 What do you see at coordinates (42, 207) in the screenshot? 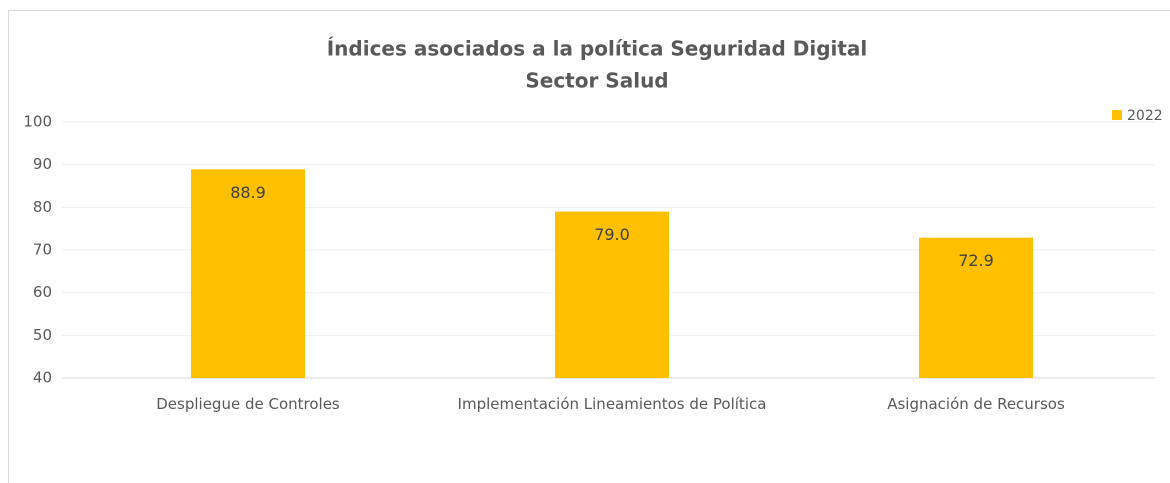
I see `y-tick-label: 80` at bounding box center [42, 207].